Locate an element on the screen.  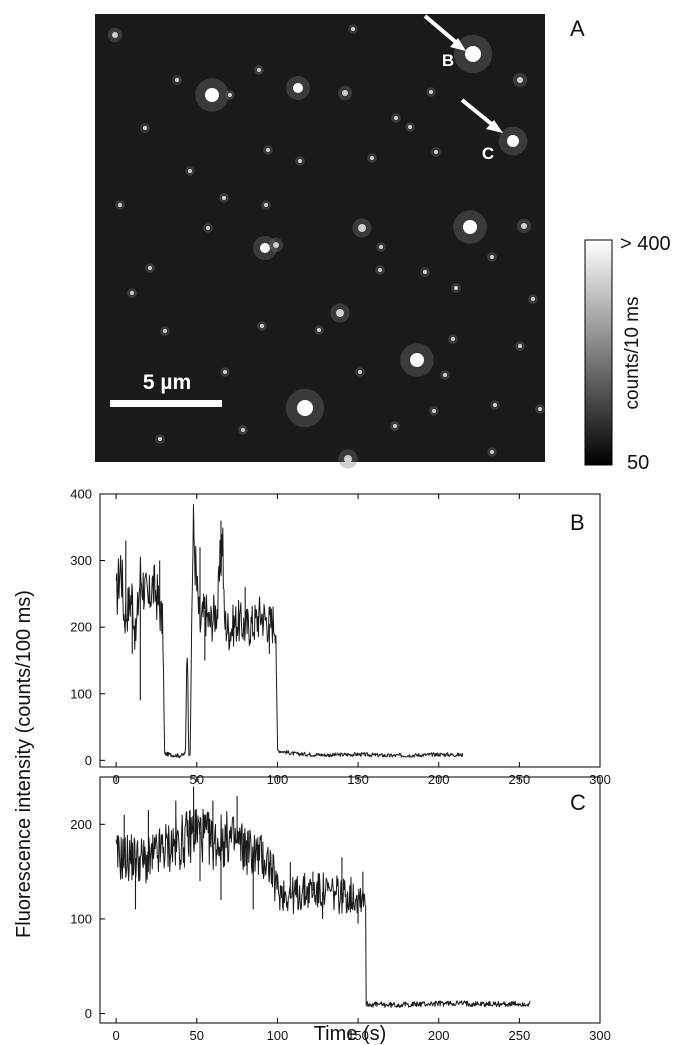
colorbar is located at coordinates (598, 352).